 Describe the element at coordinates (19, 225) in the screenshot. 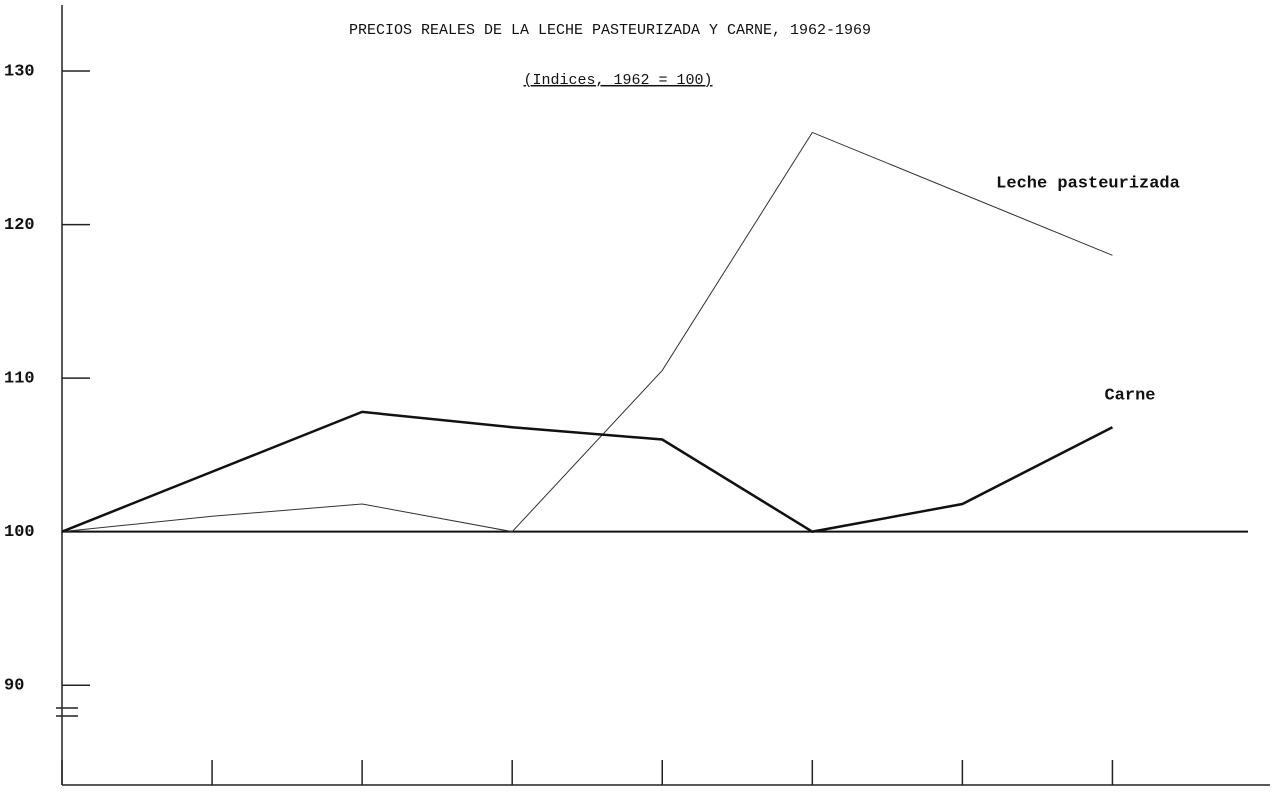

I see `y-tick-label: 120` at that location.